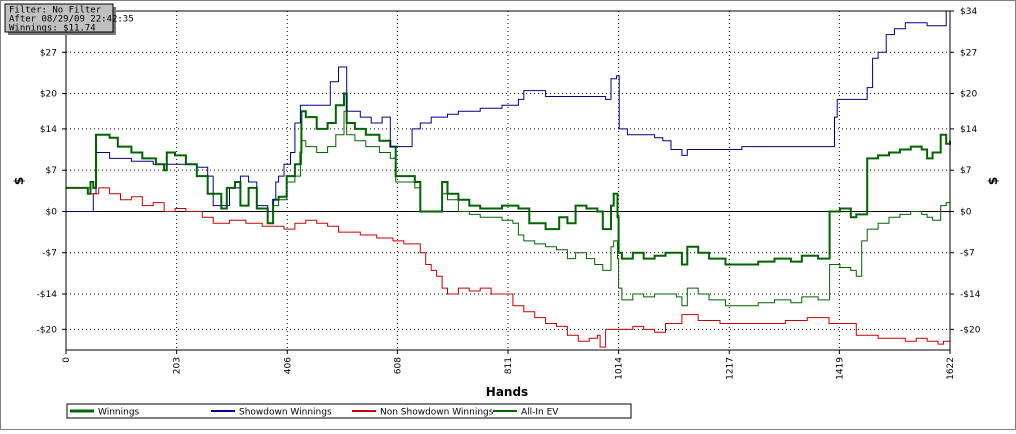 This screenshot has height=434, width=1016. What do you see at coordinates (48, 130) in the screenshot?
I see `left-tick-label-5: $14` at bounding box center [48, 130].